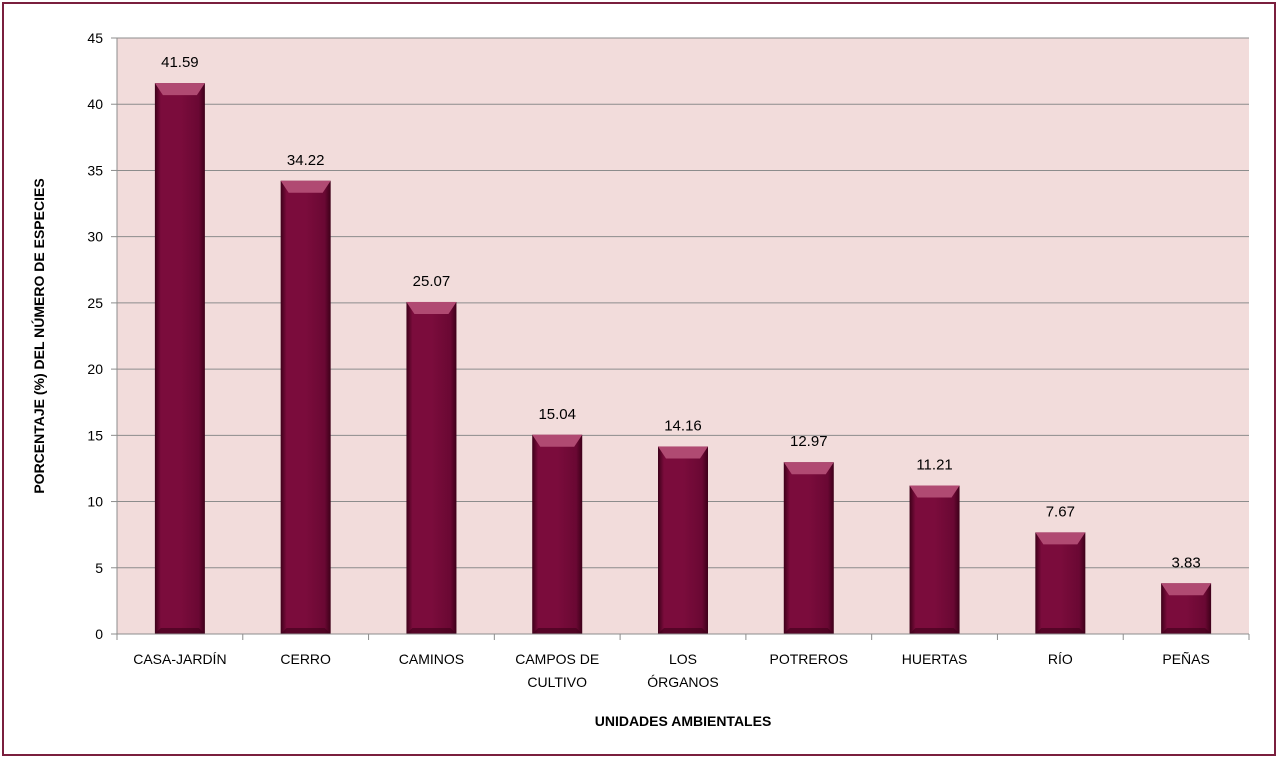 Image resolution: width=1282 pixels, height=762 pixels. I want to click on x-tick-label: CAMINOS, so click(431, 659).